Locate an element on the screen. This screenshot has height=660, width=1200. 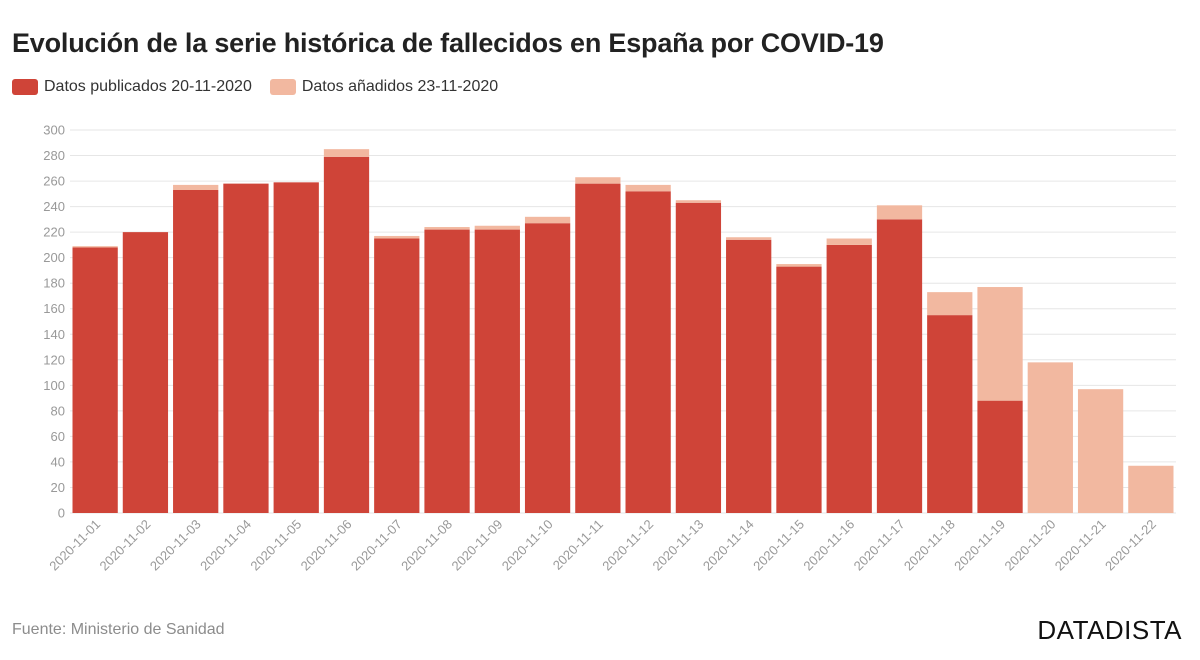
y-tick-label: 60 is located at coordinates (58, 436).